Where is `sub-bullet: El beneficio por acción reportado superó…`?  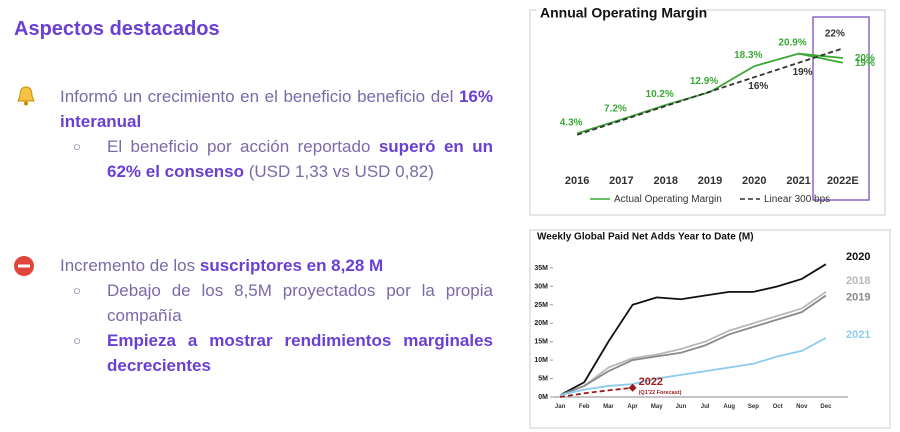
sub-bullet: El beneficio por acción reportado superó… is located at coordinates (283, 159).